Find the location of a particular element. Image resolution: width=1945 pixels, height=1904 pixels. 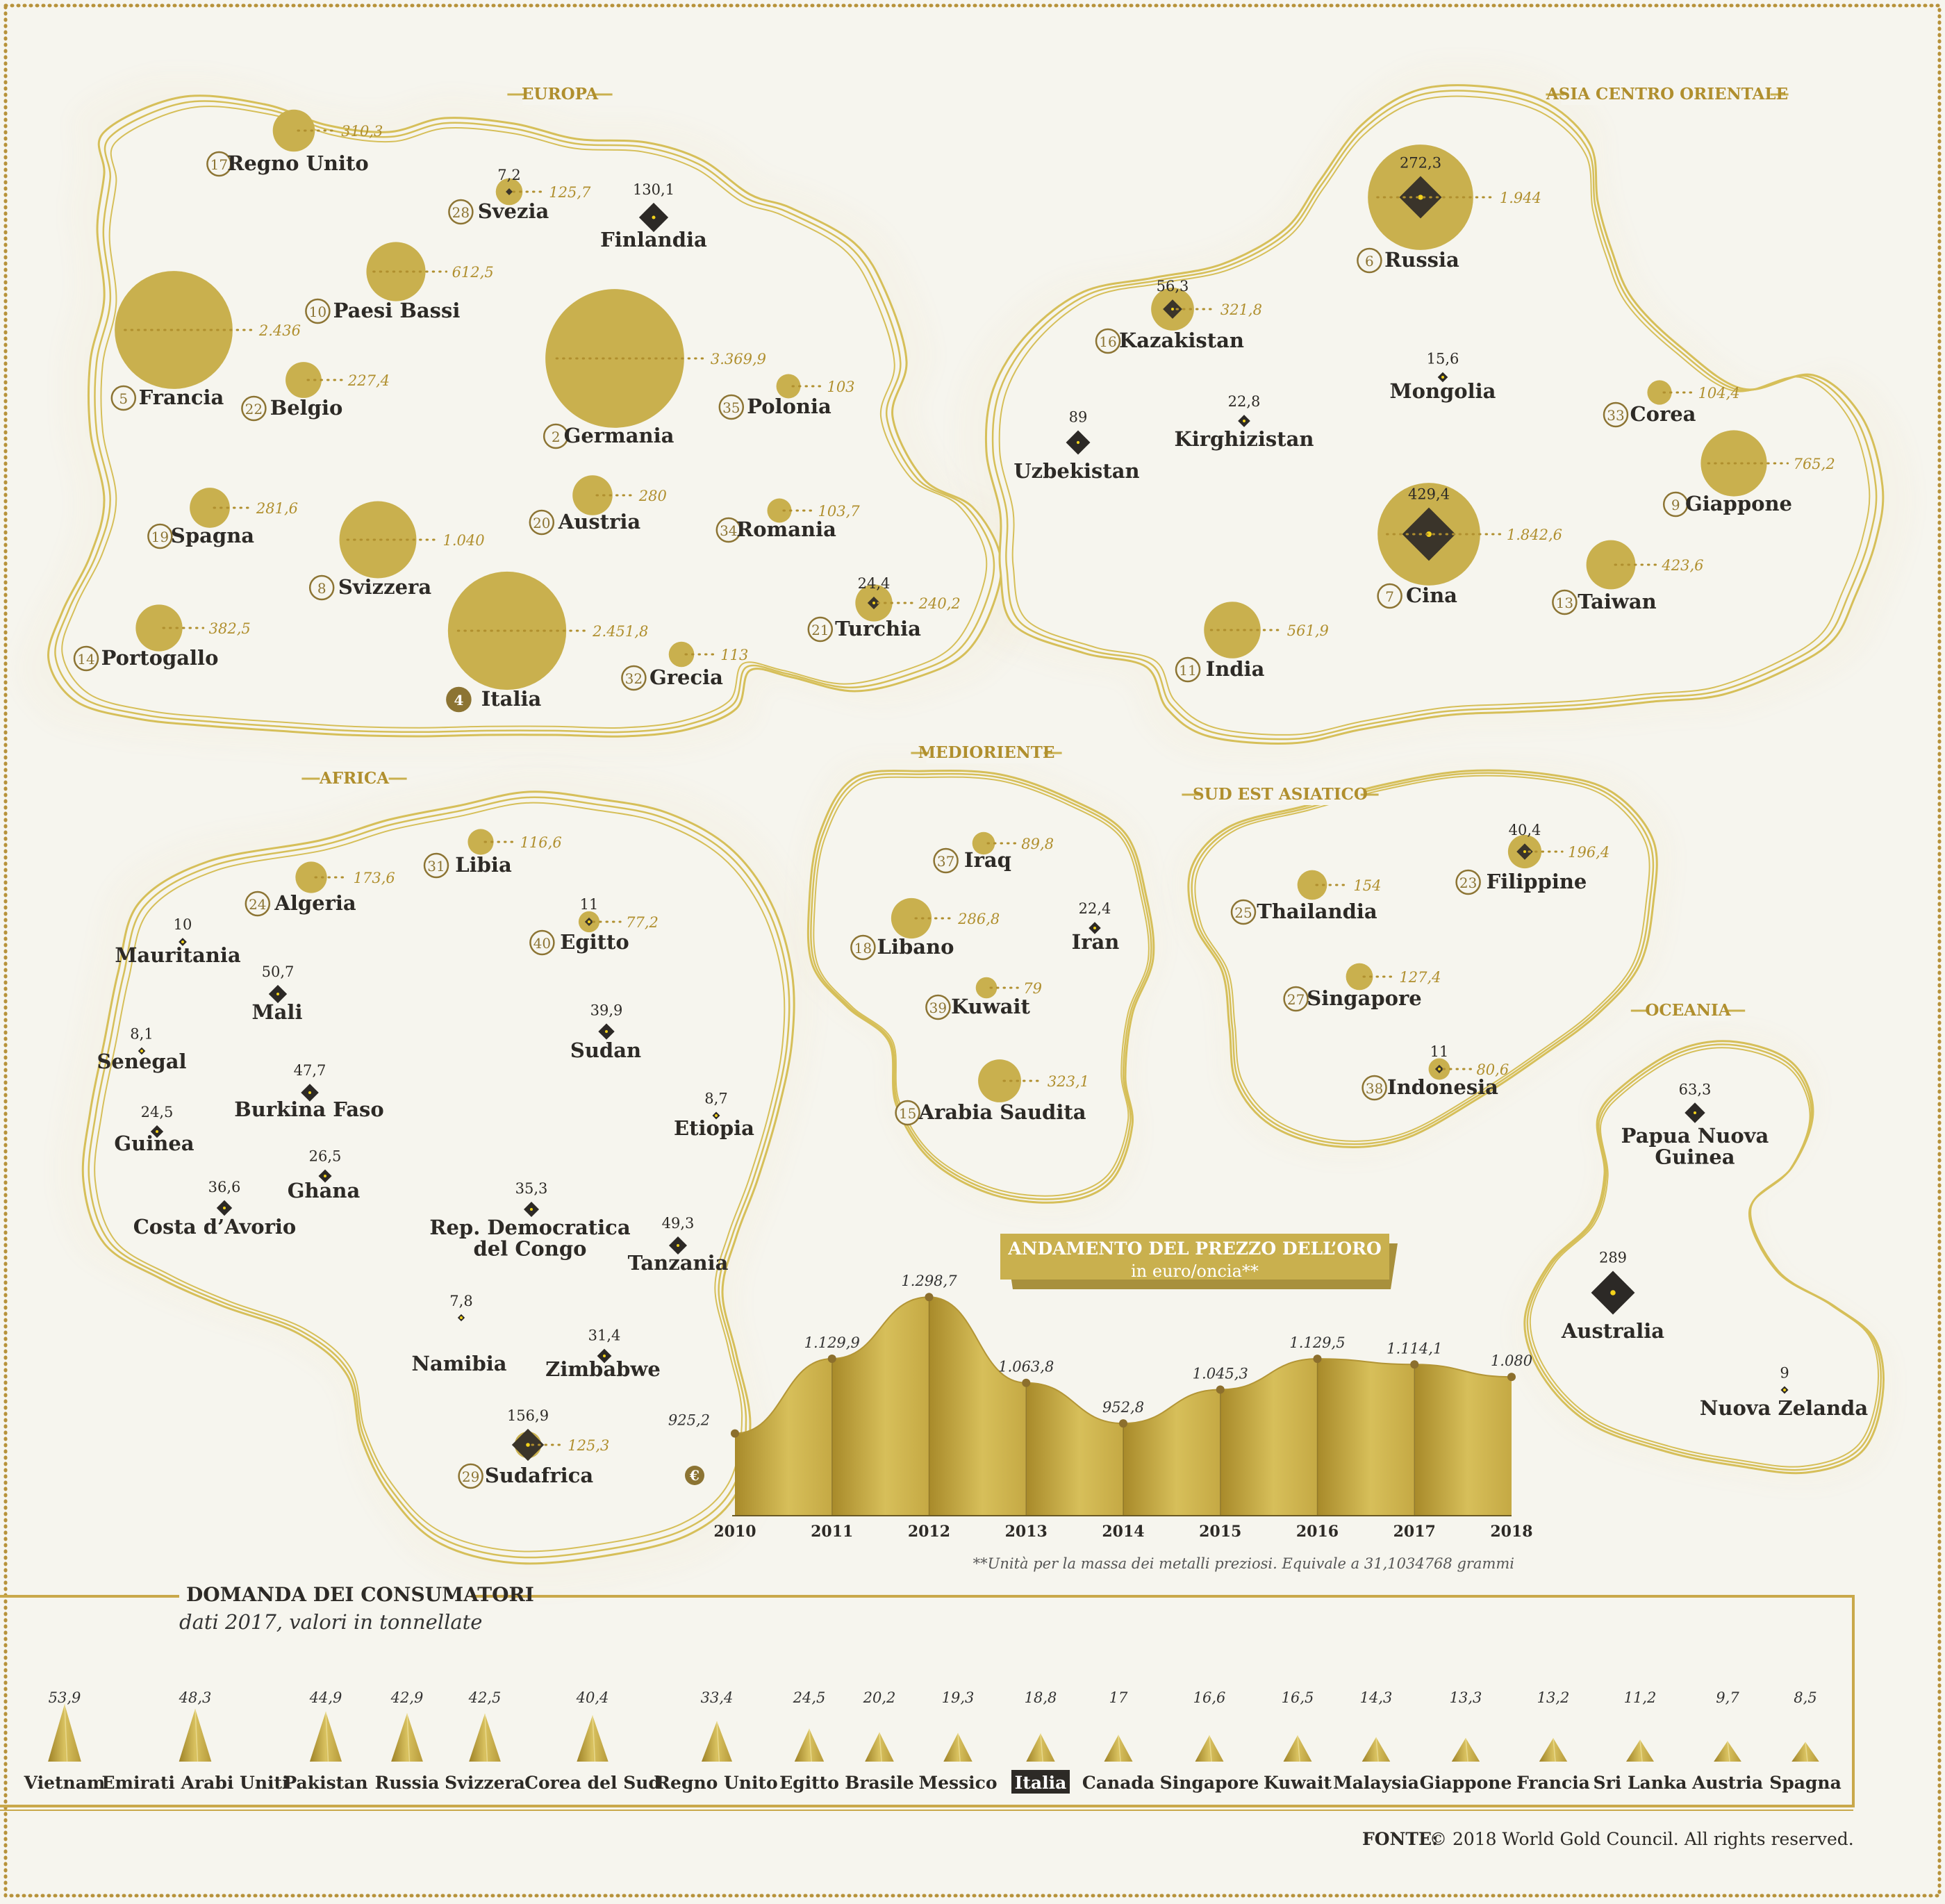

country-egitto: 11 77,2 40 Egitto is located at coordinates (594, 926).